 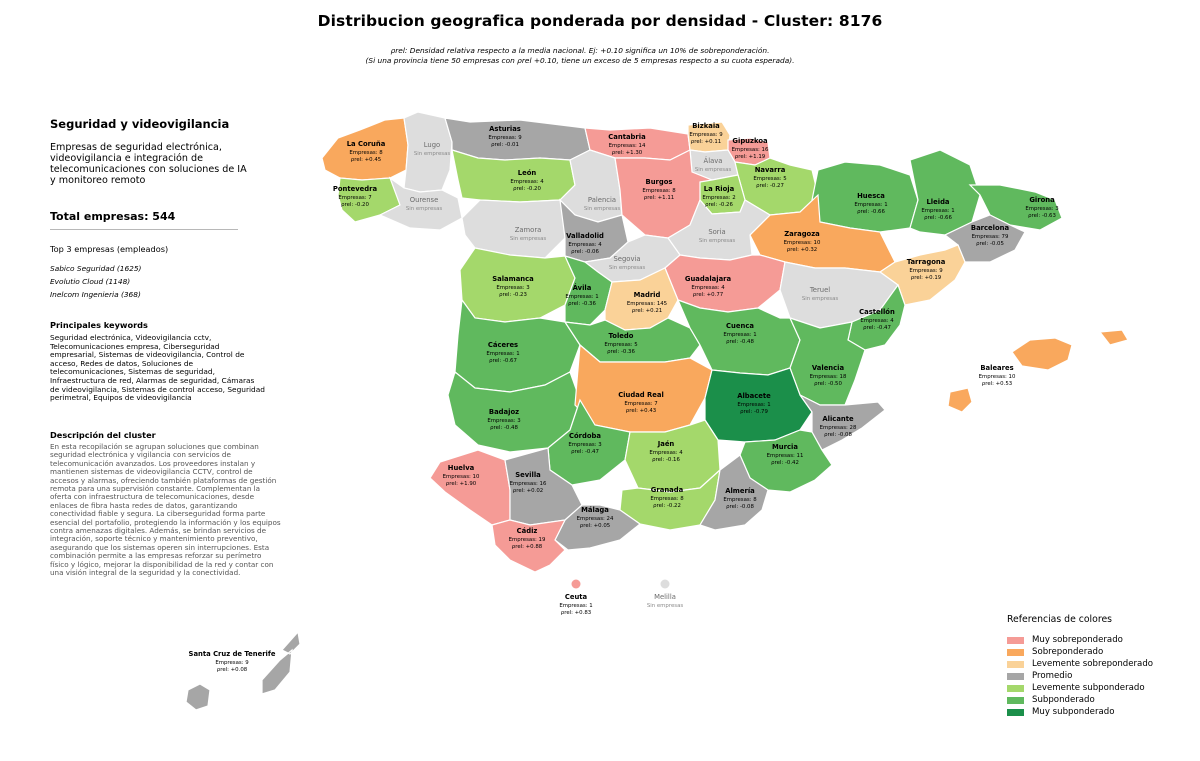 I want to click on province-rho: ρrel: -0.67, so click(x=503, y=361).